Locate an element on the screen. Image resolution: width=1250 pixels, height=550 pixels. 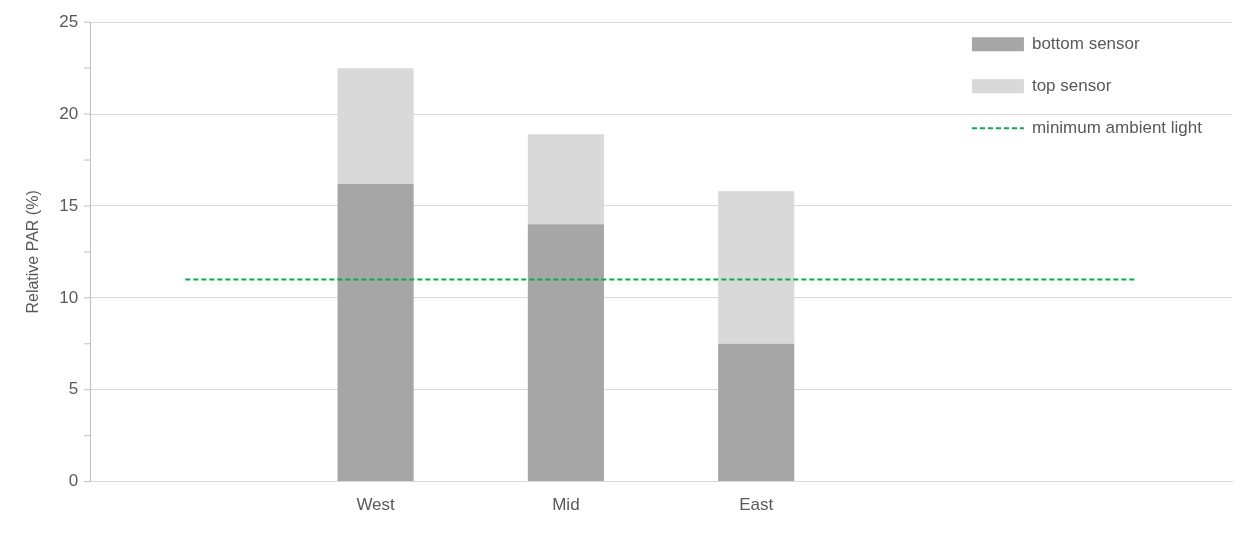
y-tick-label: 10 is located at coordinates (69, 297).